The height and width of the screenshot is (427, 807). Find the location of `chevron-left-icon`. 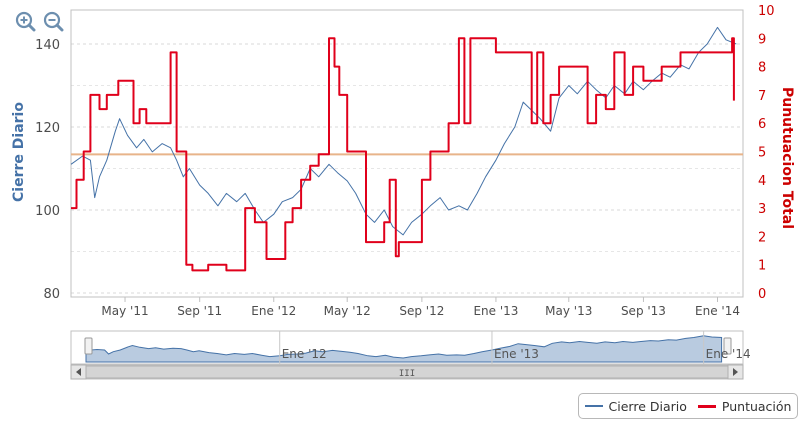

chevron-left-icon is located at coordinates (78, 372).